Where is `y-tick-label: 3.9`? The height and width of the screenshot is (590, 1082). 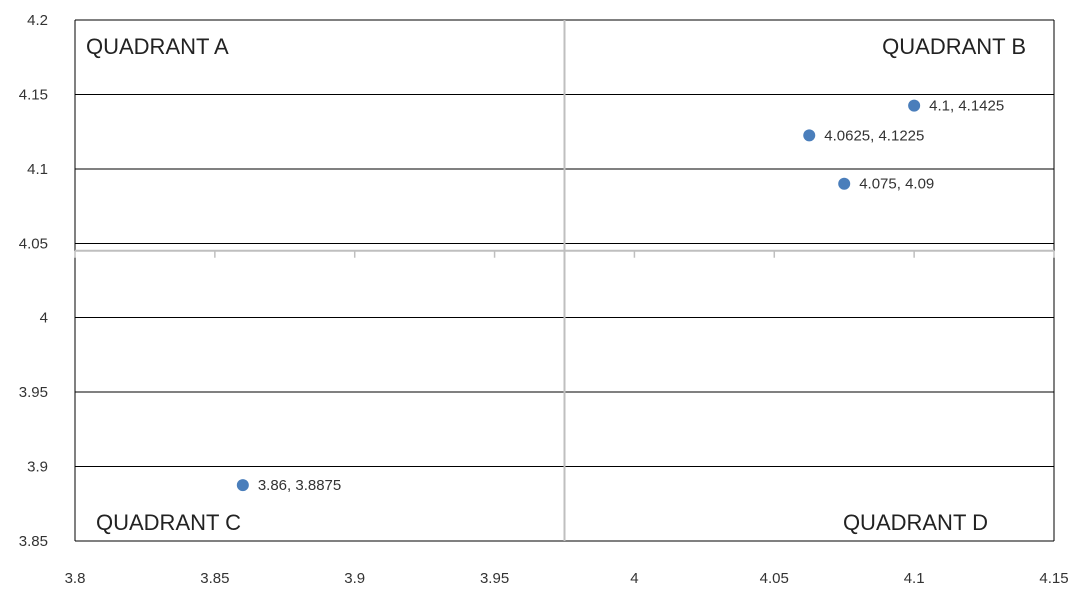
y-tick-label: 3.9 is located at coordinates (37, 467).